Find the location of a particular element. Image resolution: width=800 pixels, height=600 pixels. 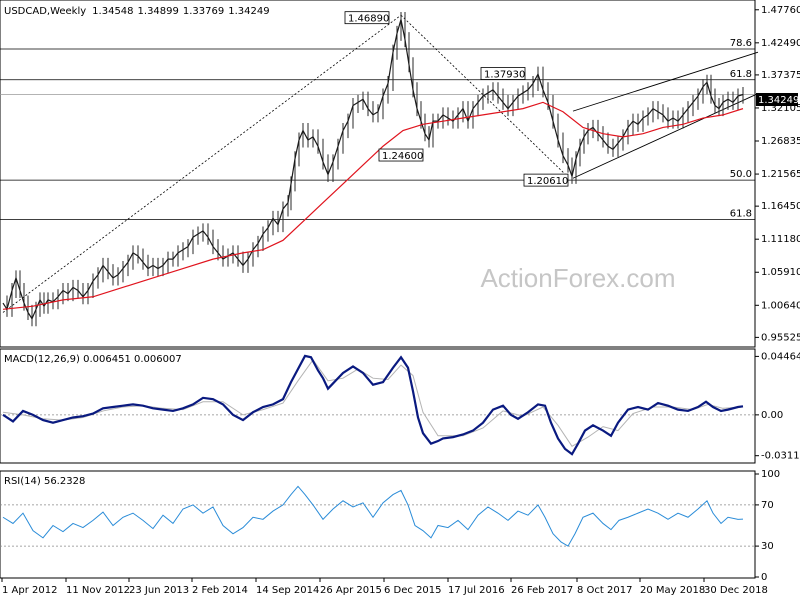

price-tick-label: 1.21565 is located at coordinates (780, 174).